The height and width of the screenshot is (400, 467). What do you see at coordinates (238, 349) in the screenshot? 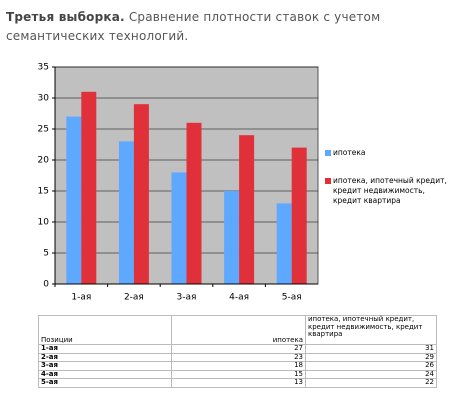
I see `table-cell: 27` at bounding box center [238, 349].